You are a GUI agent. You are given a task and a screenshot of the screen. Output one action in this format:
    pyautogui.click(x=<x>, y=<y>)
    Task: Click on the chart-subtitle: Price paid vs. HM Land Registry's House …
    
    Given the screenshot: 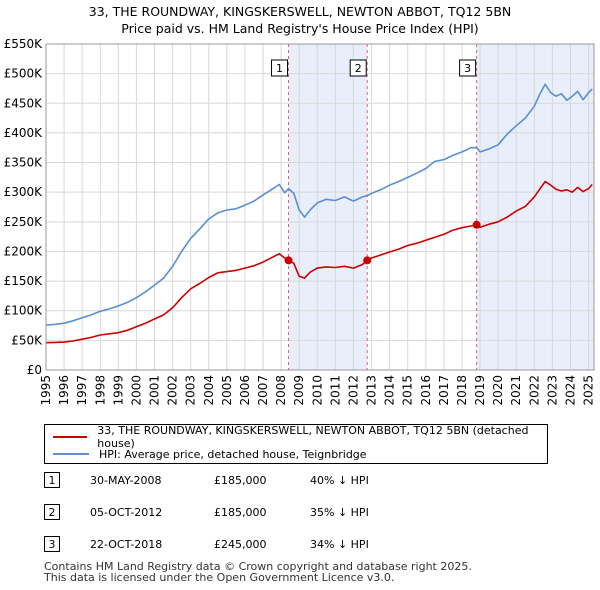 What is the action you would take?
    pyautogui.click(x=300, y=28)
    